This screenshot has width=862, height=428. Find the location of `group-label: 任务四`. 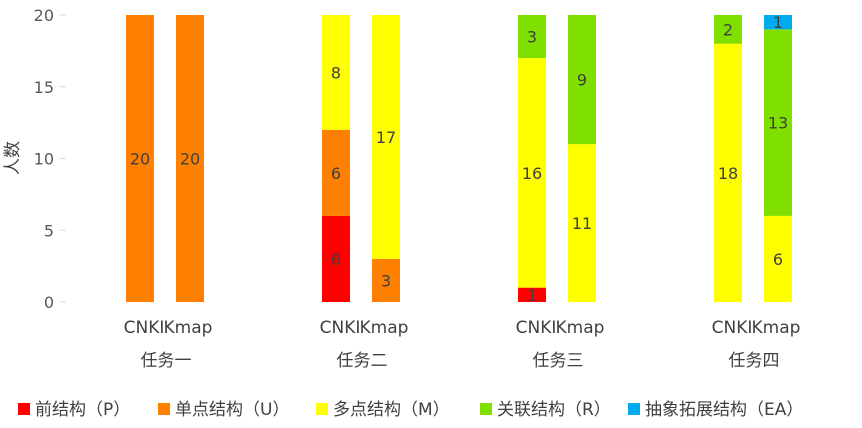

group-label: 任务四 is located at coordinates (754, 361).